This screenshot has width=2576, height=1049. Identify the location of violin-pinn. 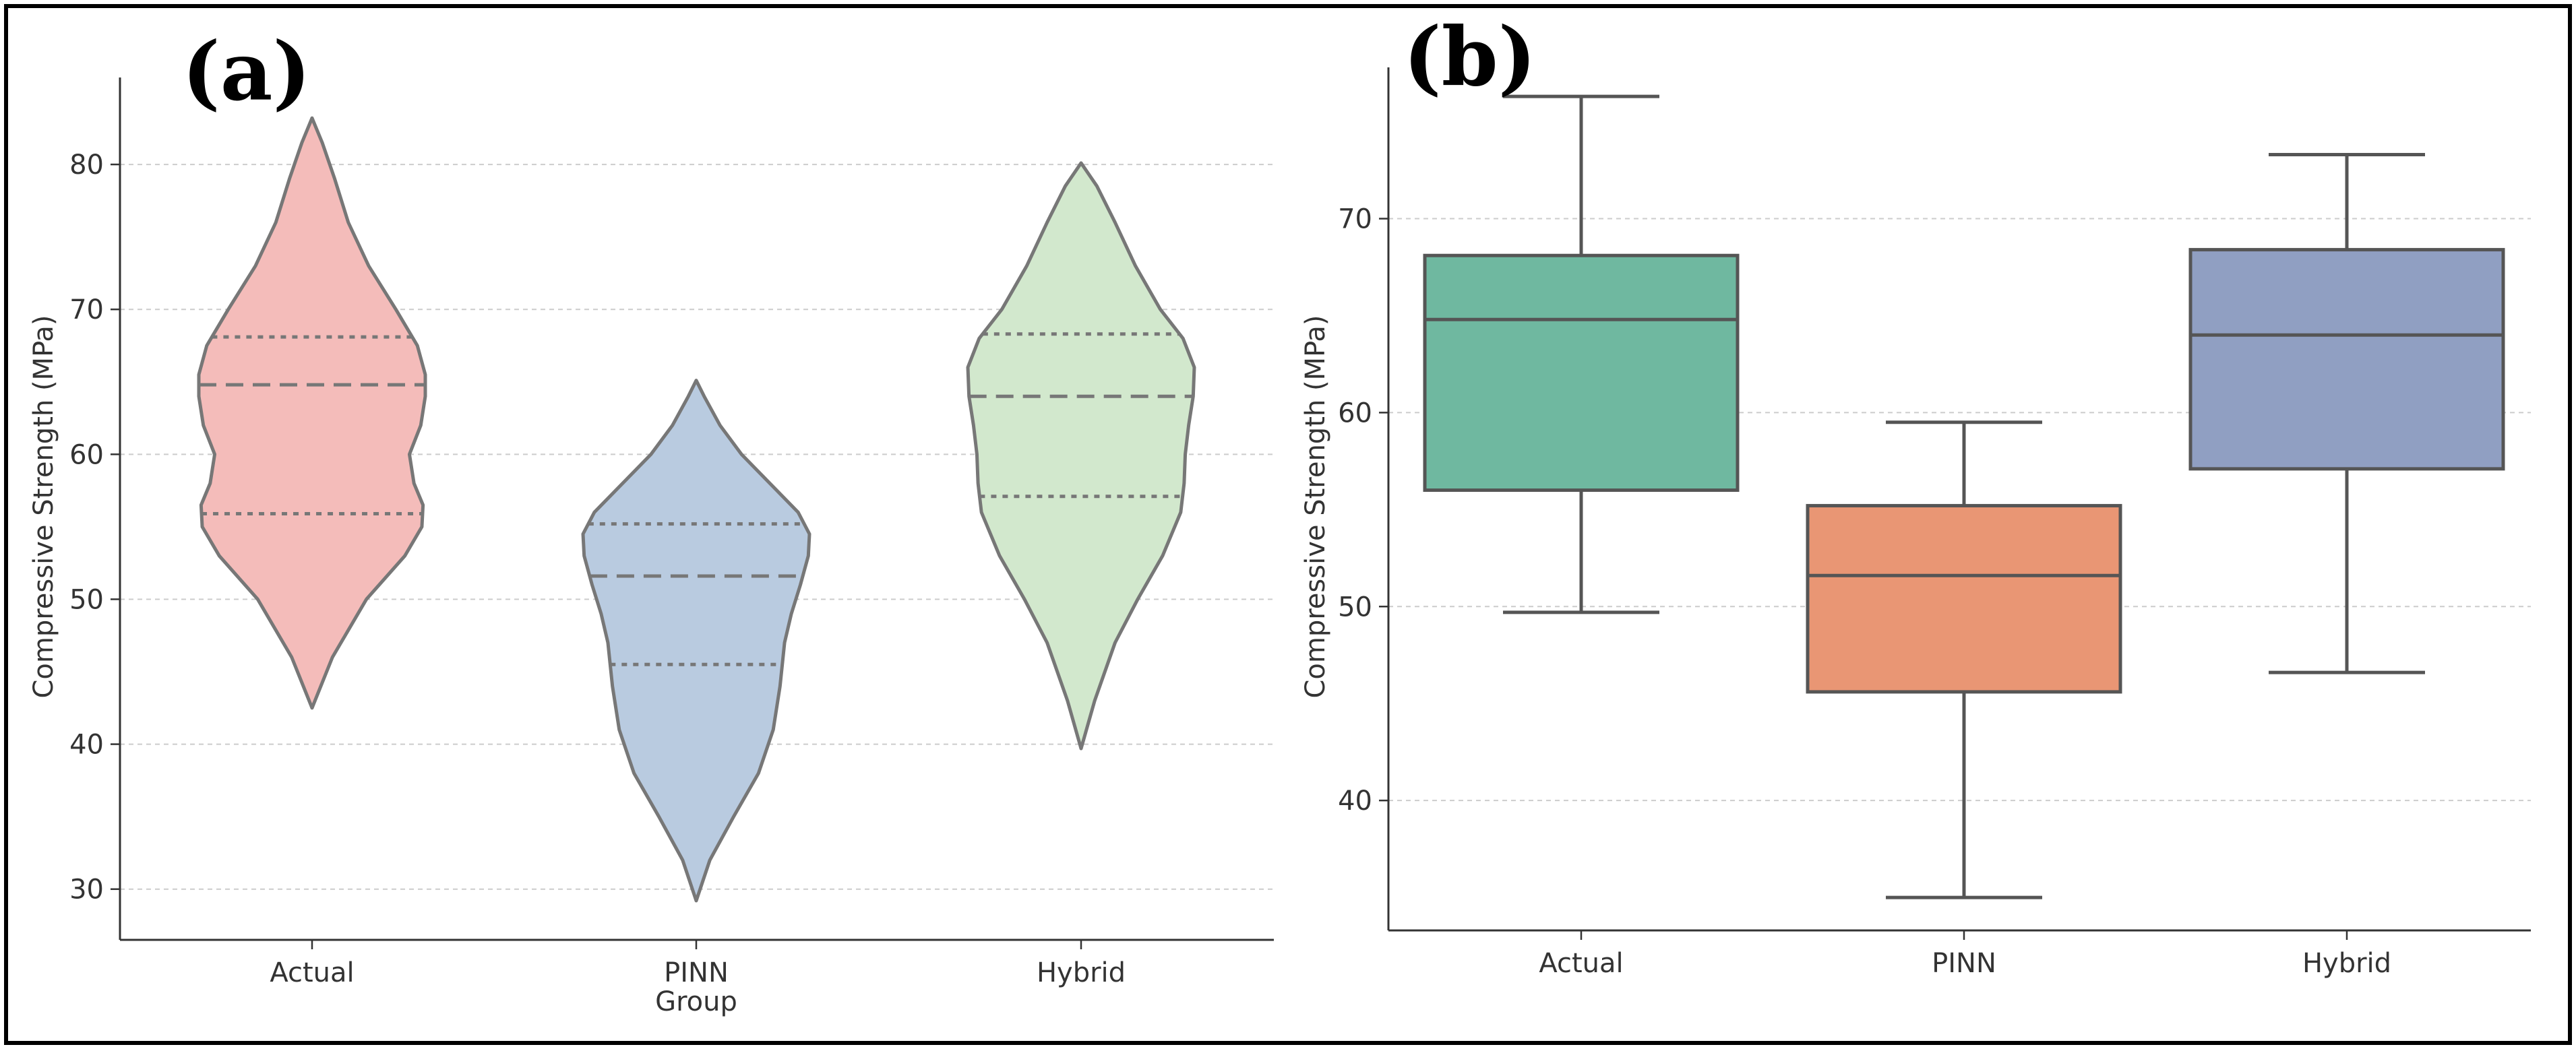
(696, 641).